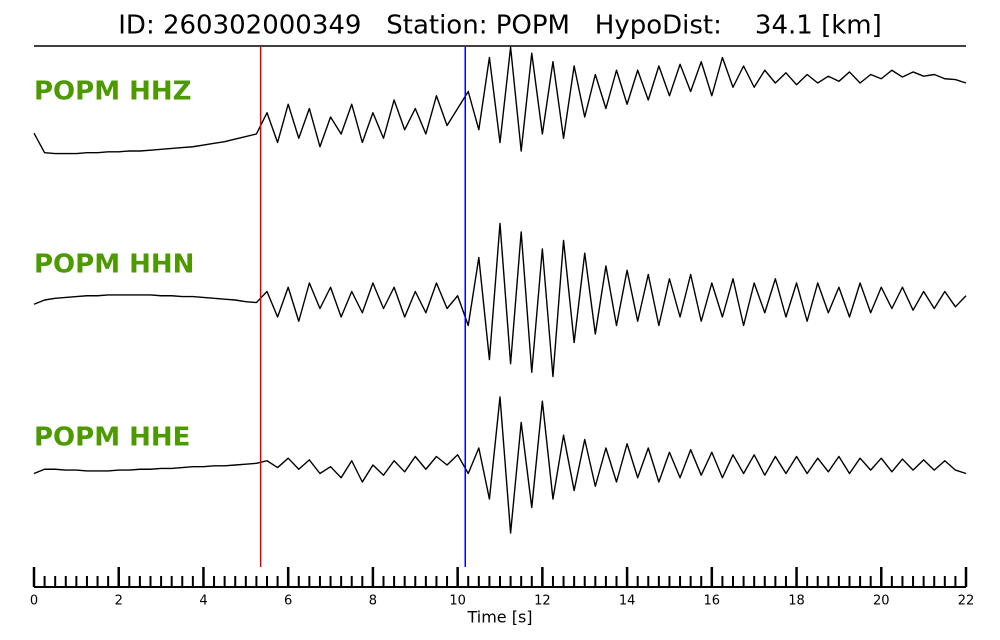 Image resolution: width=1000 pixels, height=640 pixels. Describe the element at coordinates (796, 601) in the screenshot. I see `x-tick-label: 18` at that location.